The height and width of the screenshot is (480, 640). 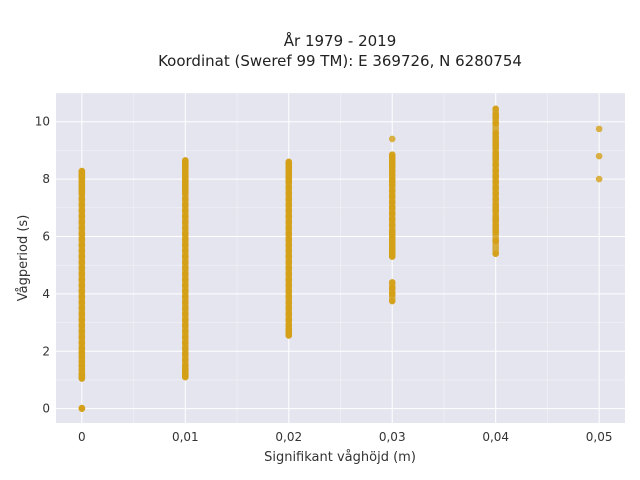 I want to click on y-tick-label: 2, so click(x=46, y=351).